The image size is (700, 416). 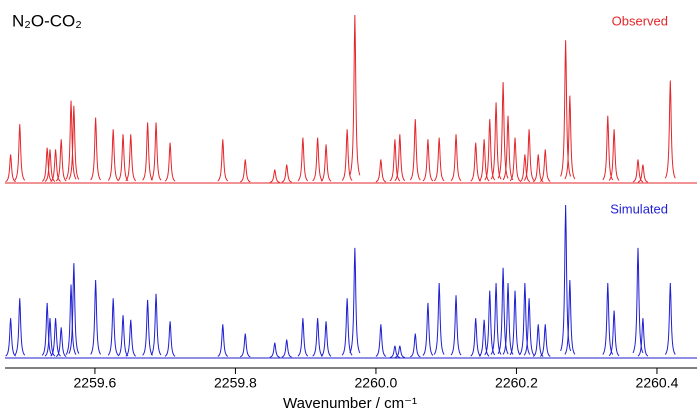 What do you see at coordinates (47, 20) in the screenshot?
I see `chart-title: N₂O-CO₂` at bounding box center [47, 20].